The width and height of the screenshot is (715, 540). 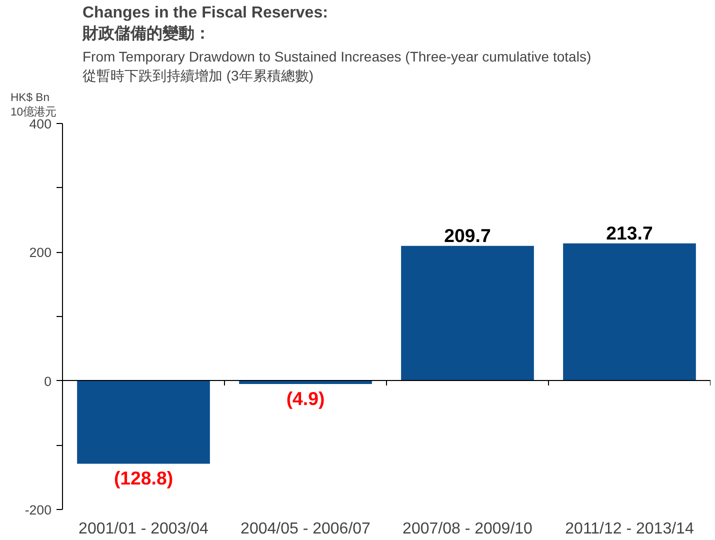 I want to click on y-tick-label: 0, so click(x=48, y=381).